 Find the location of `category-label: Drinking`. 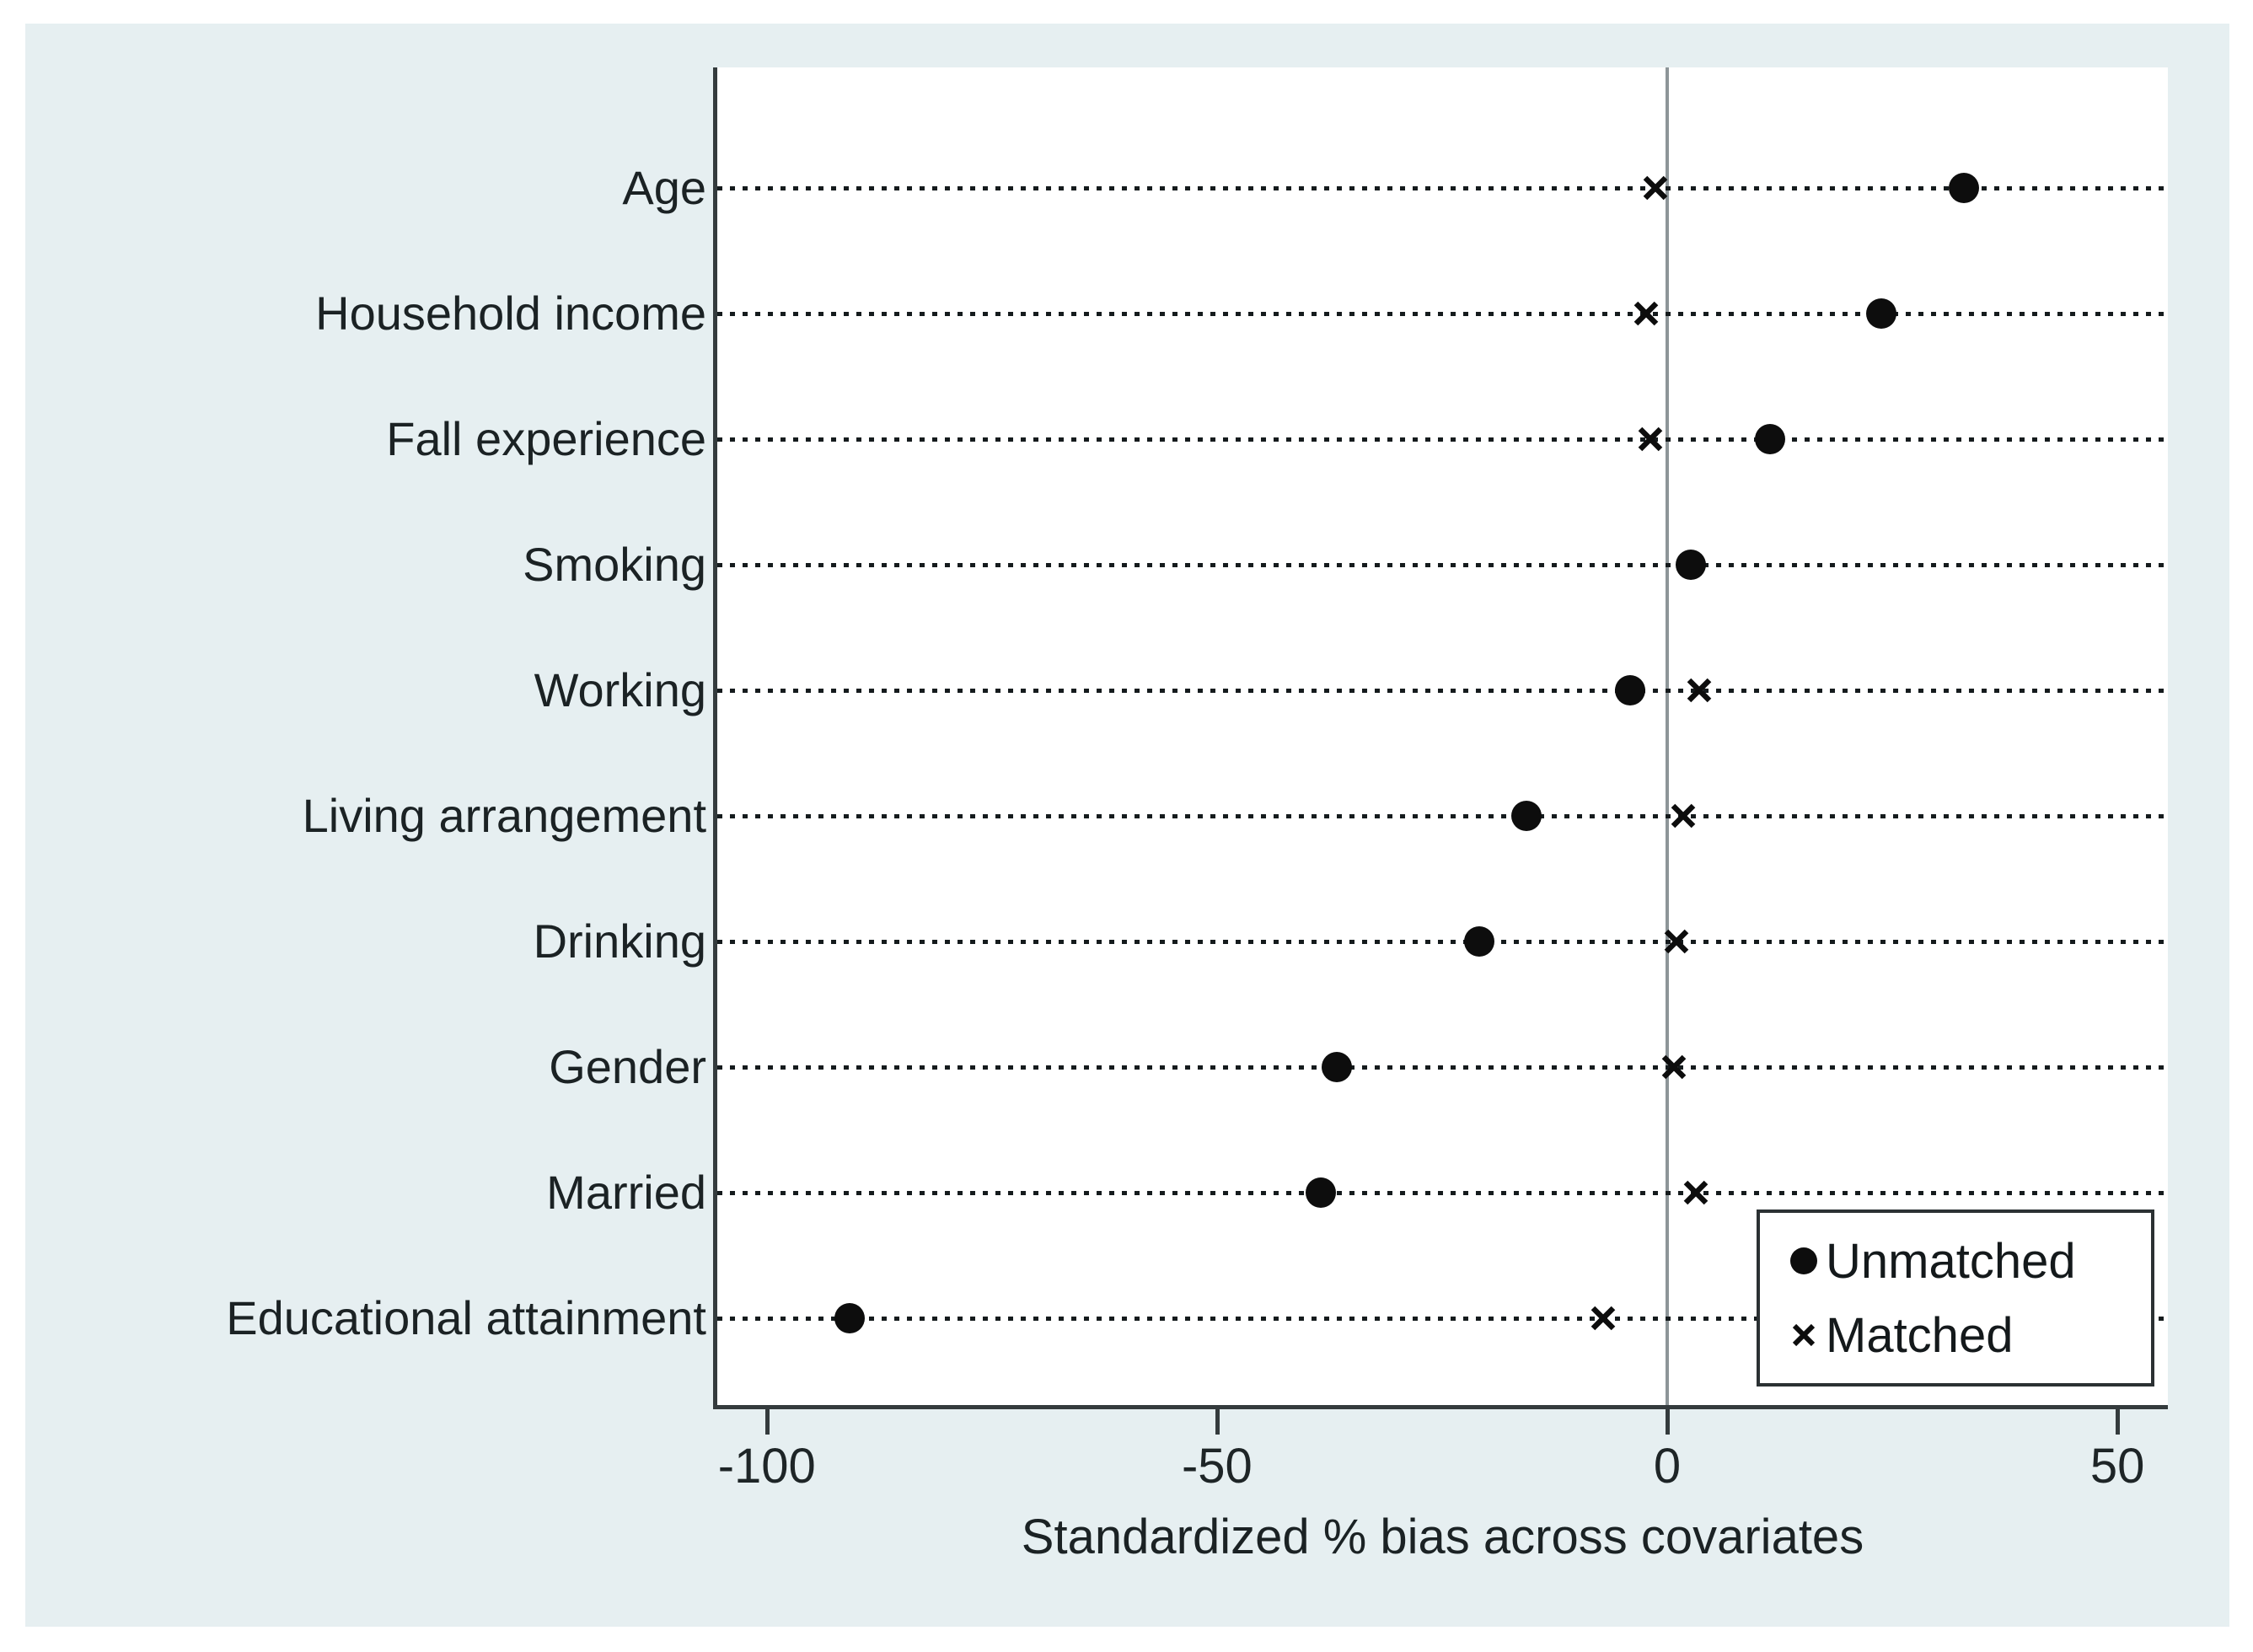

category-label: Drinking is located at coordinates (619, 941).